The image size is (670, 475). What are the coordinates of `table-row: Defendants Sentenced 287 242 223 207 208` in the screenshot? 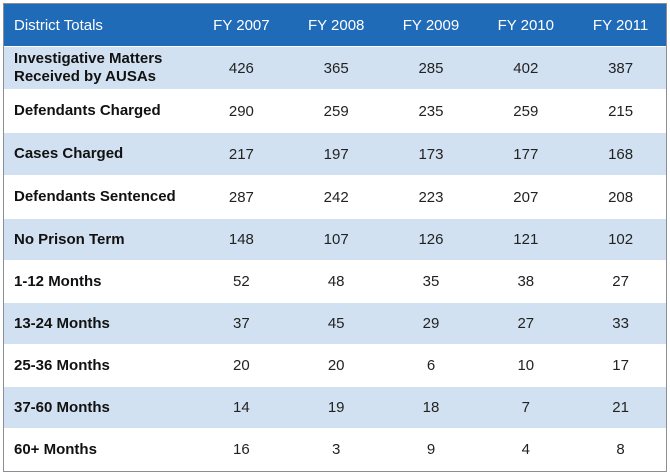 It's located at (335, 197).